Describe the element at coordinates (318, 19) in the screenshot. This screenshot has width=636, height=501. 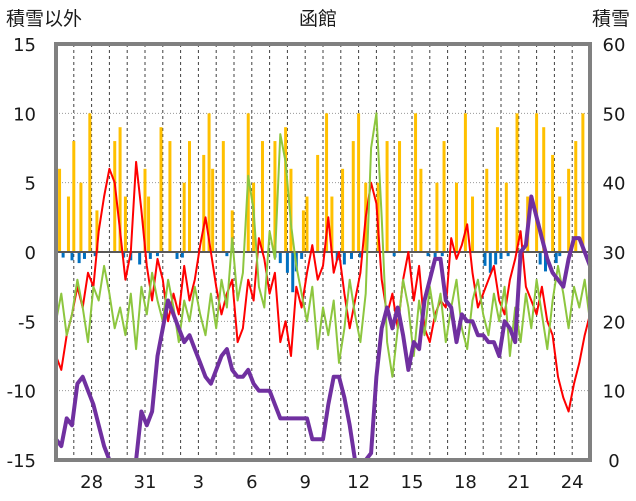
I see `chart-title: 函館` at that location.